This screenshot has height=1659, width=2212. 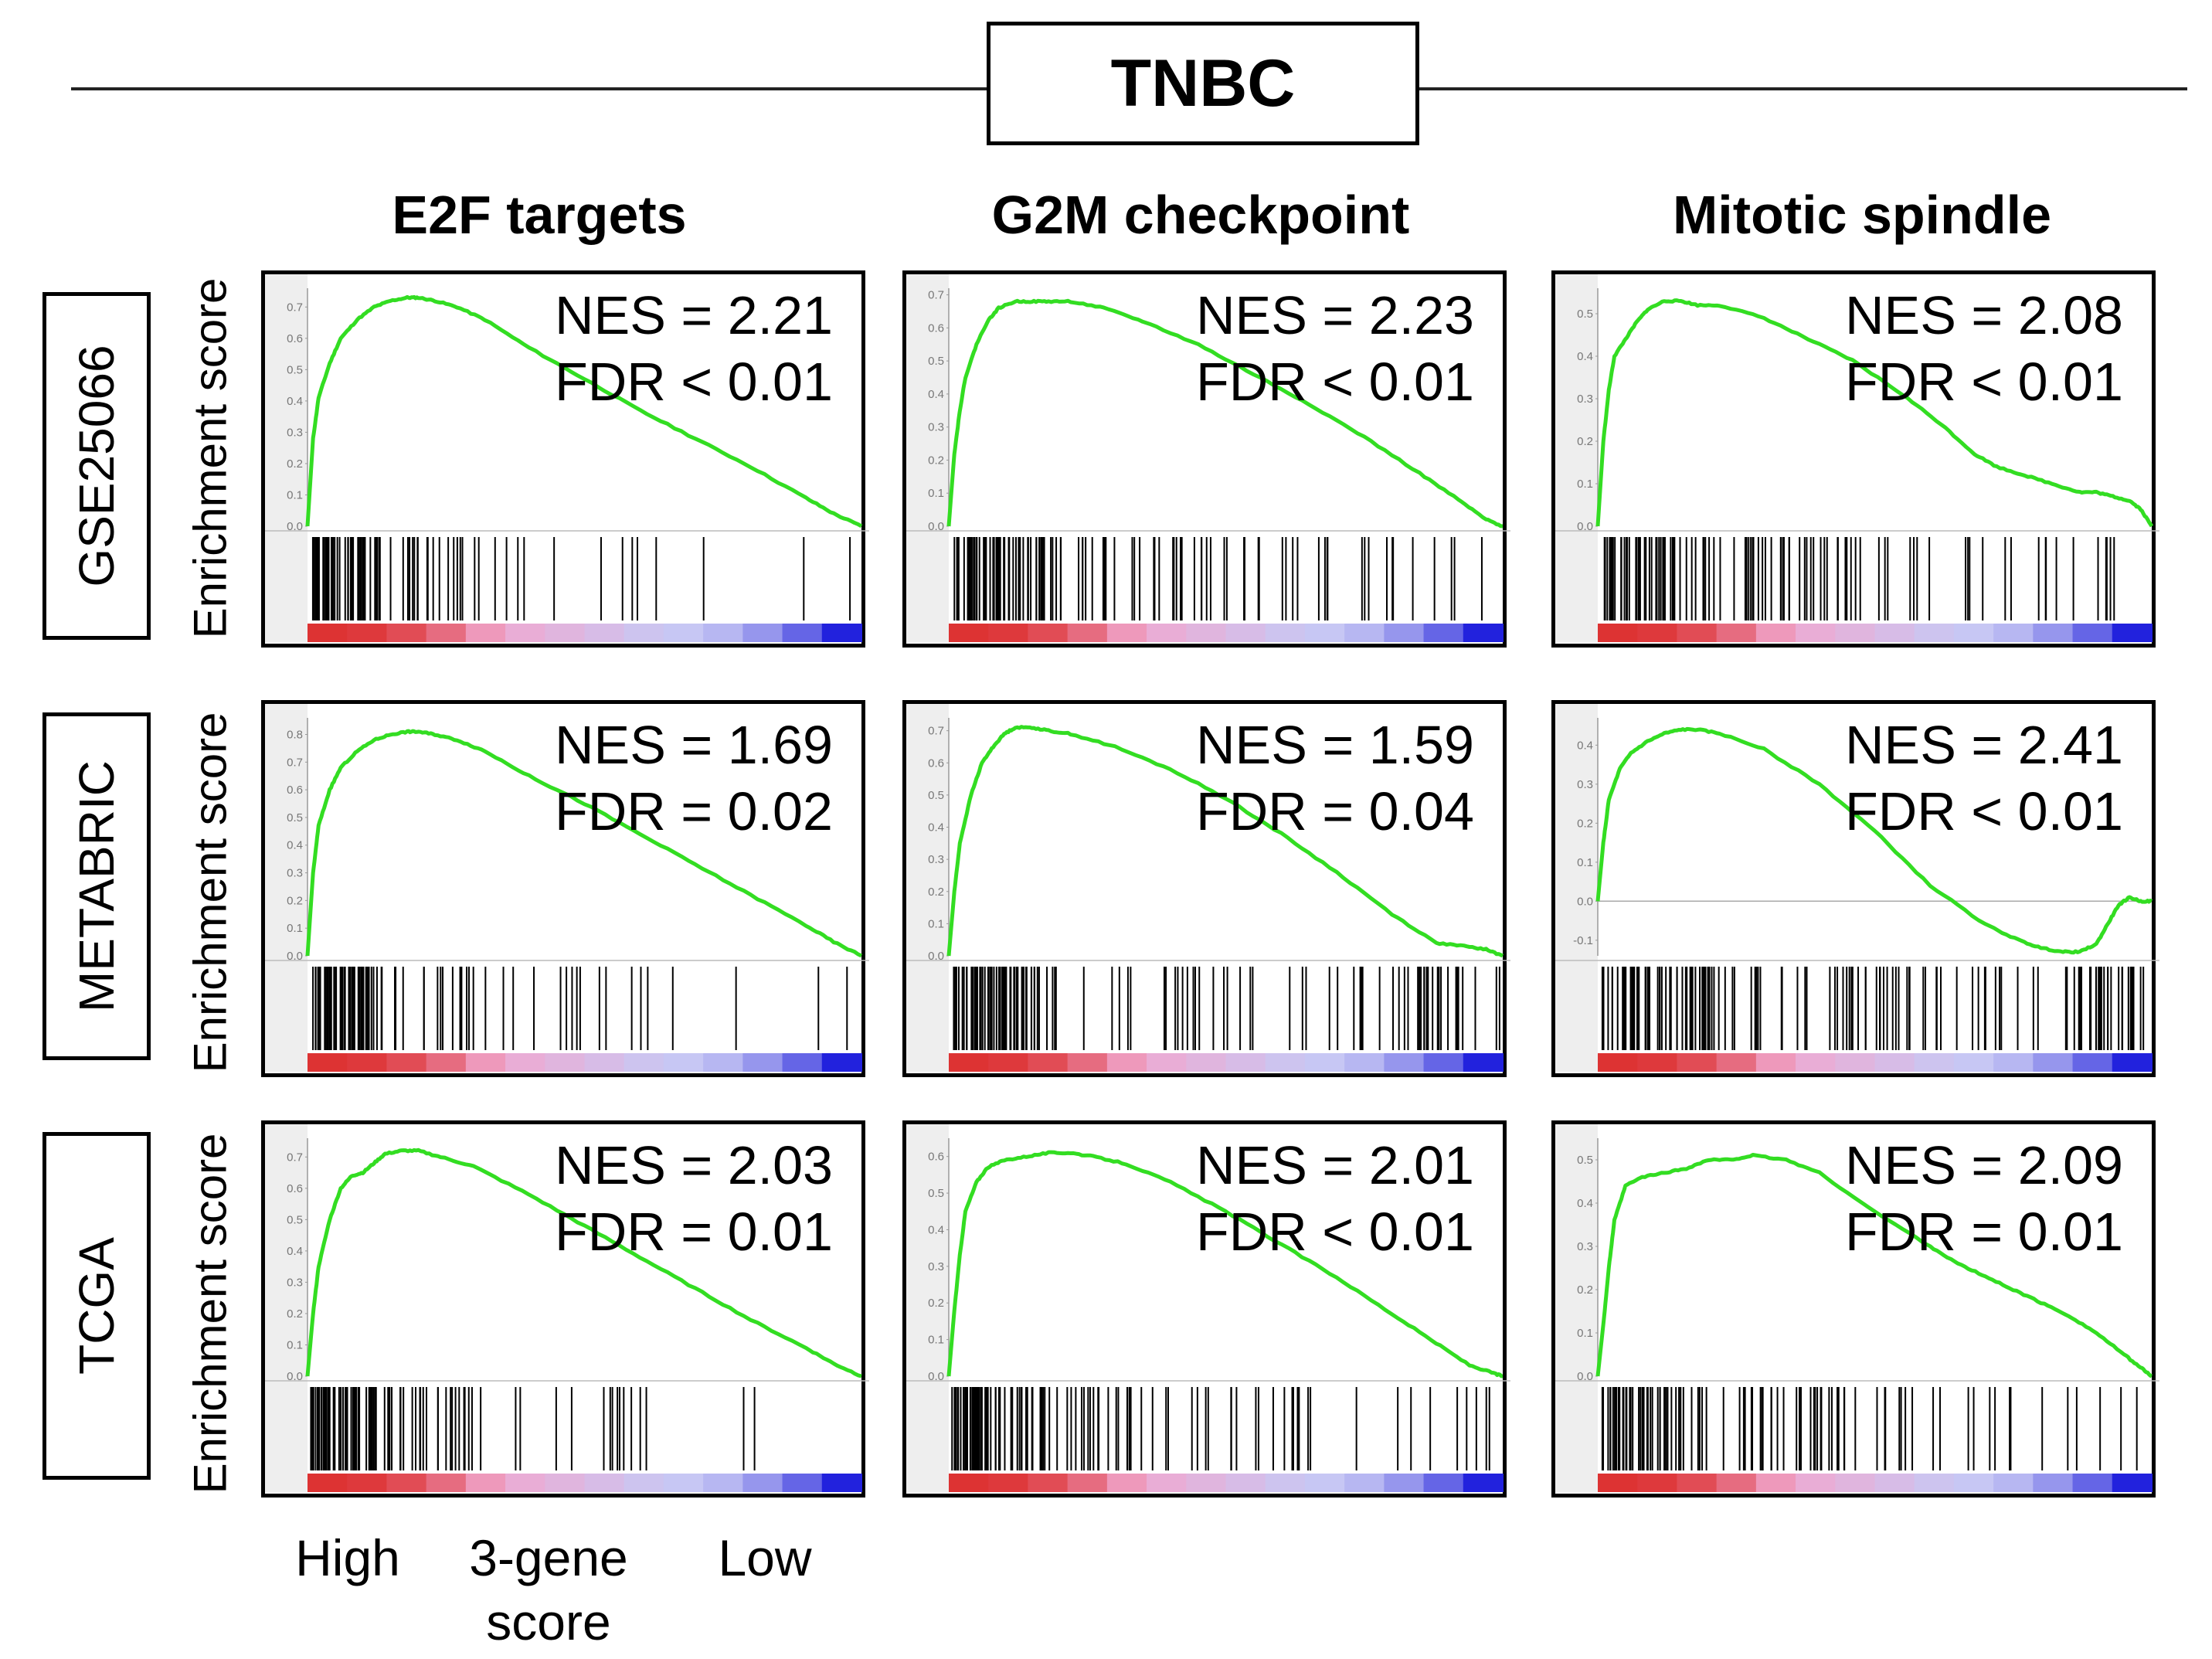 What do you see at coordinates (529, 88) in the screenshot?
I see `title-rule-left` at bounding box center [529, 88].